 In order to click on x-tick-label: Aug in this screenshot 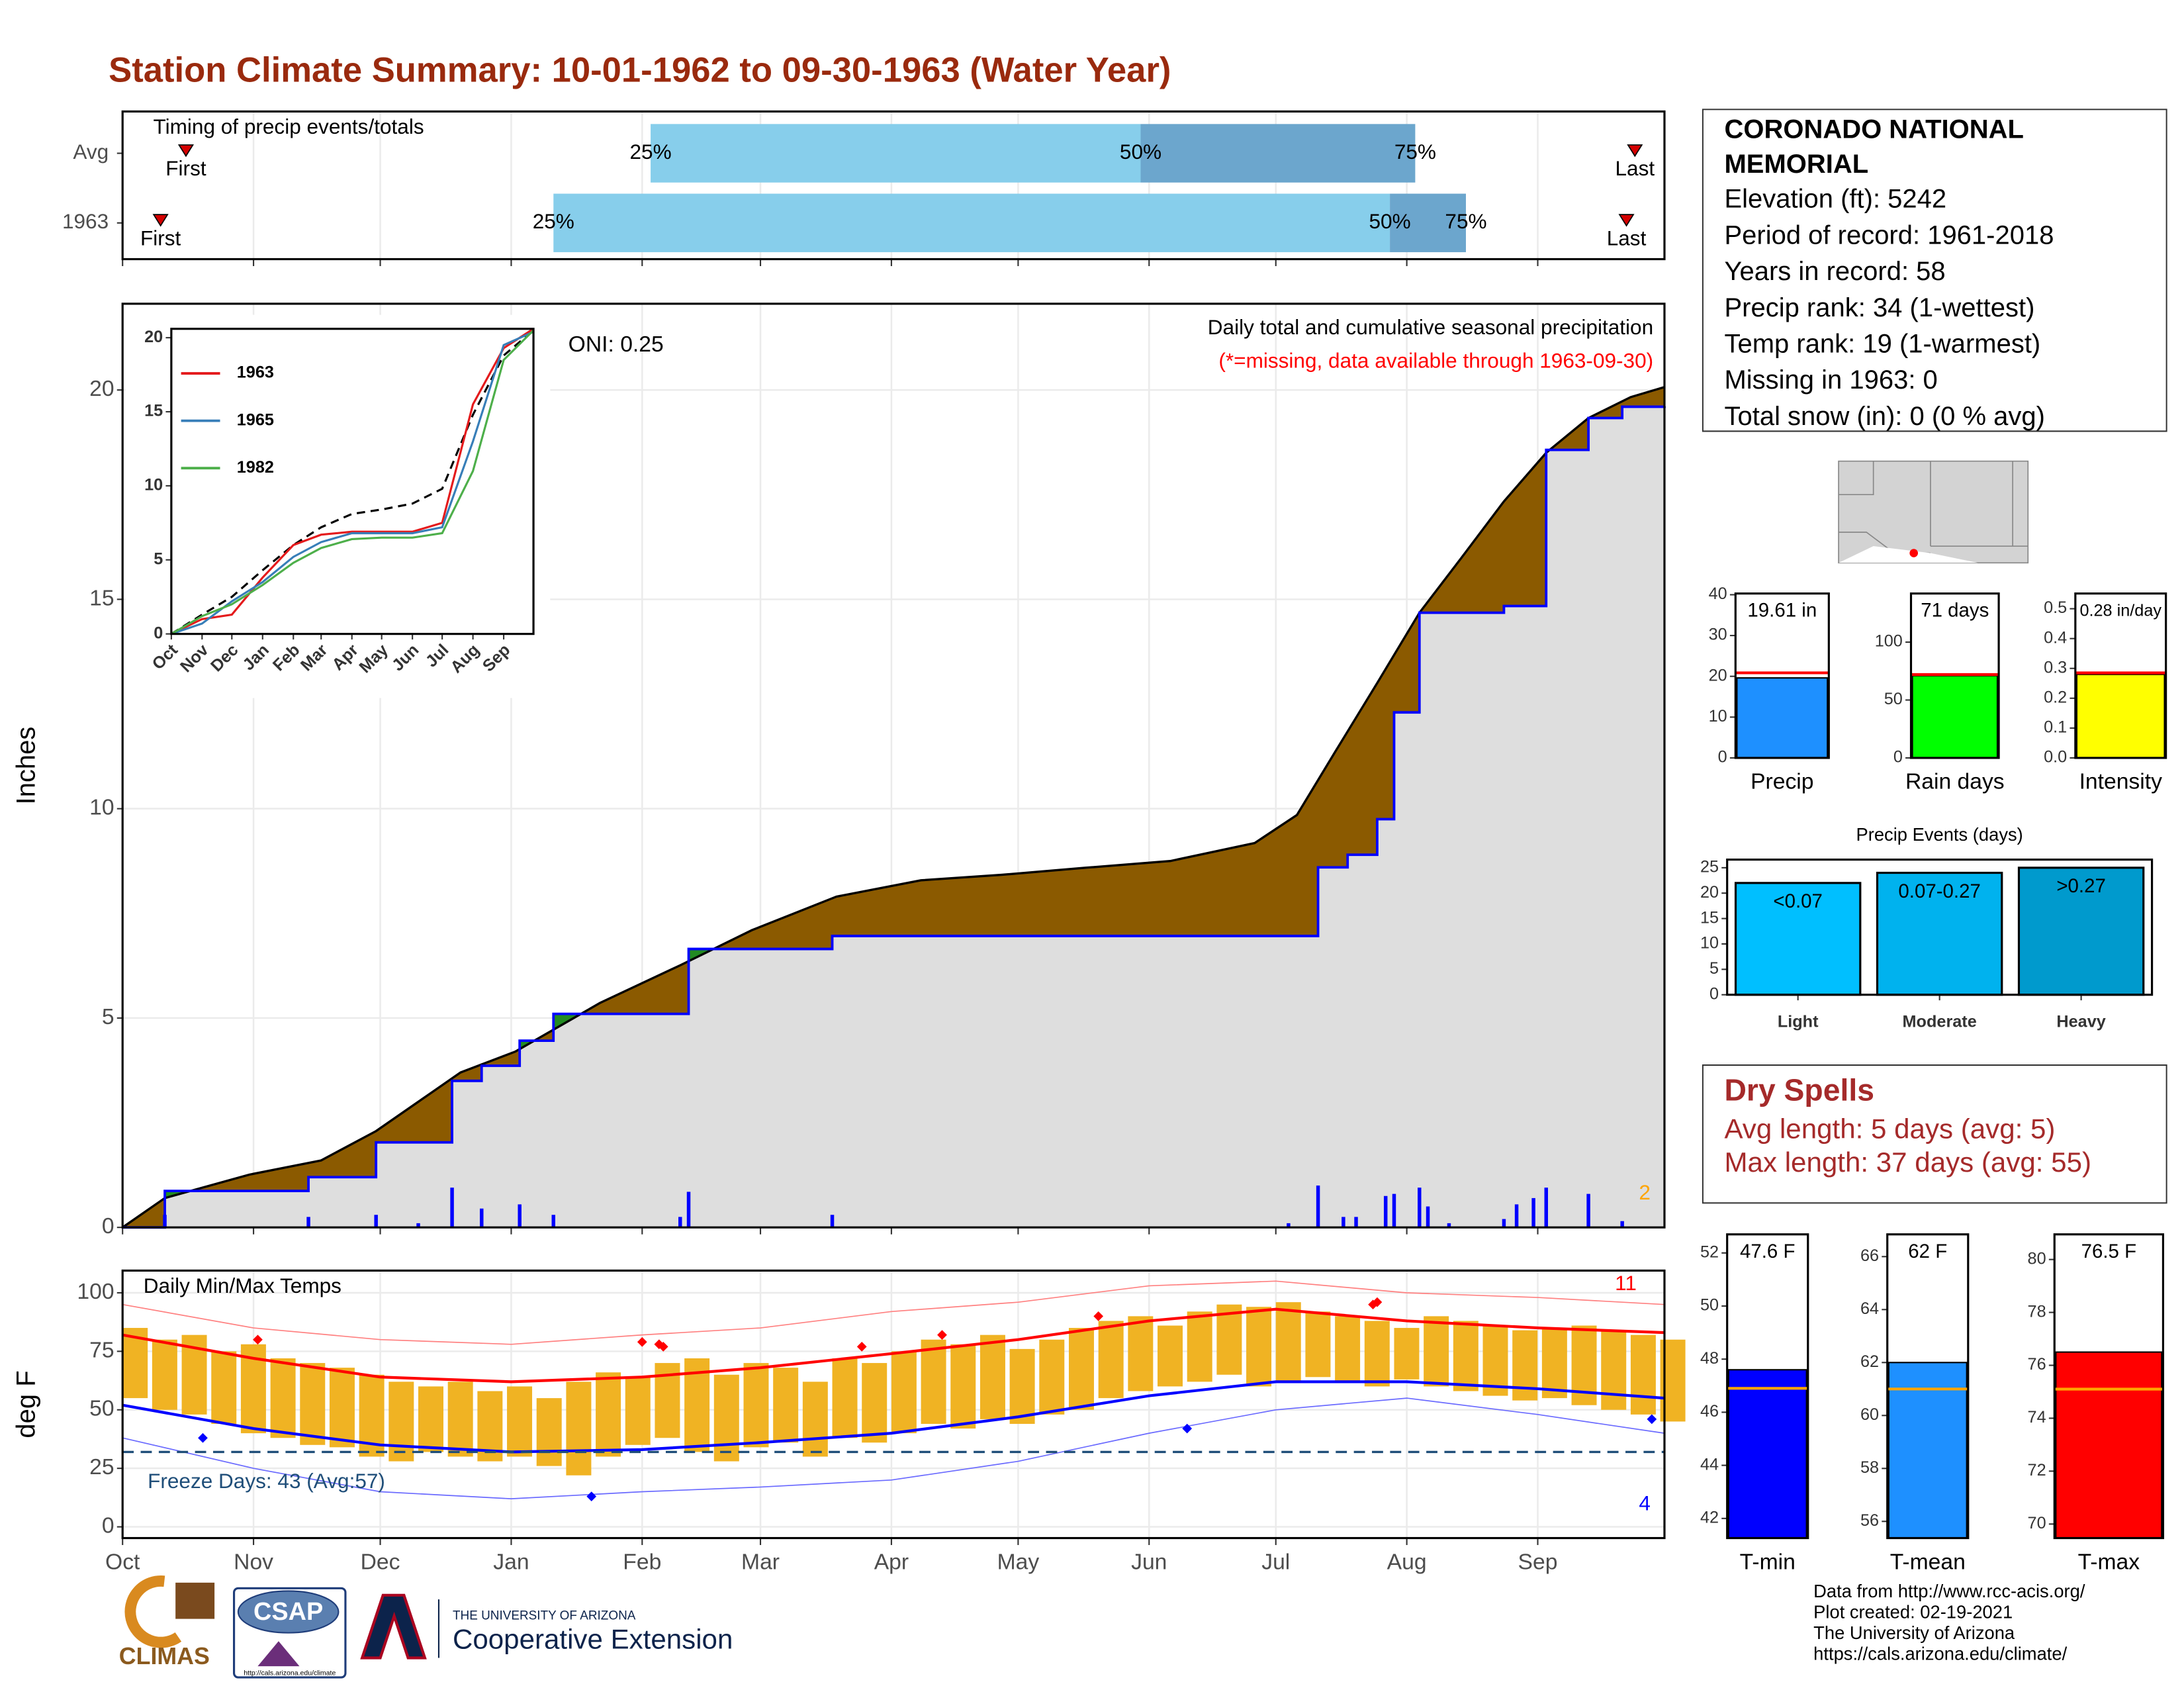, I will do `click(1407, 1562)`.